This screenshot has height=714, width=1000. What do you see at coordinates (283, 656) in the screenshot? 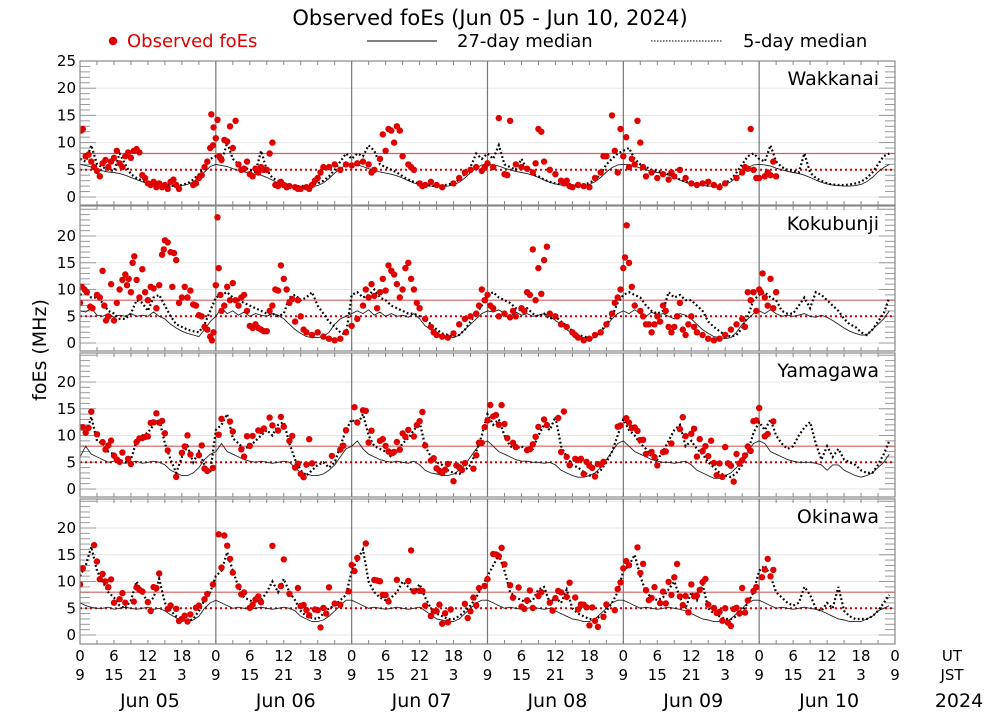
I see `x-tick-label-ut: 12` at bounding box center [283, 656].